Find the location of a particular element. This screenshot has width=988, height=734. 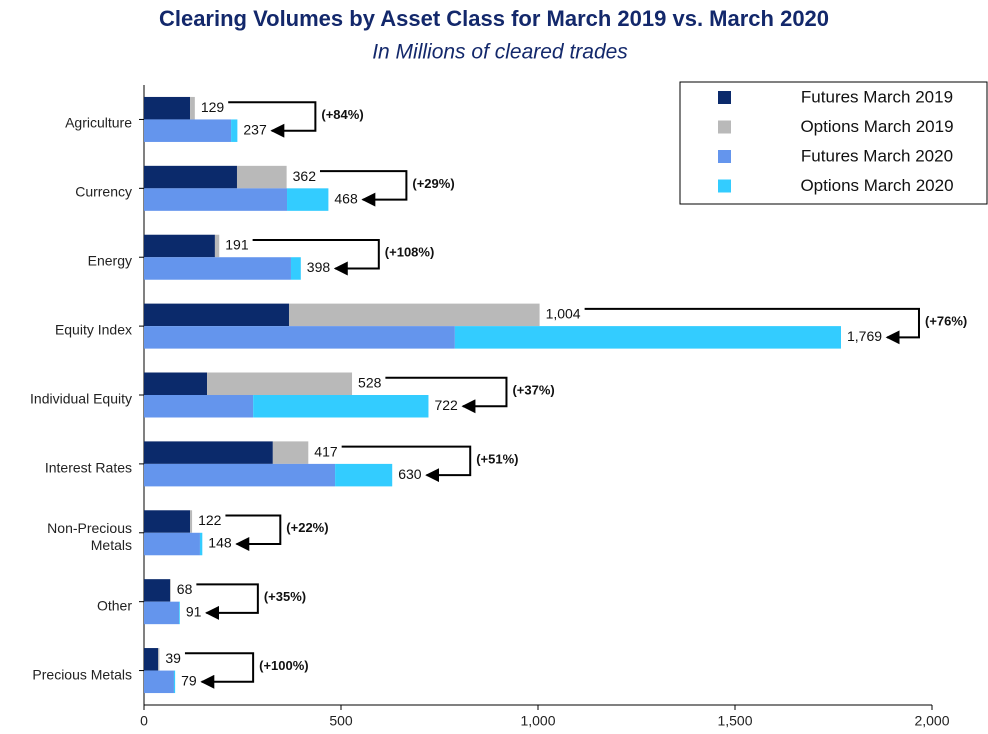

x-tick-label: 0 is located at coordinates (144, 721).